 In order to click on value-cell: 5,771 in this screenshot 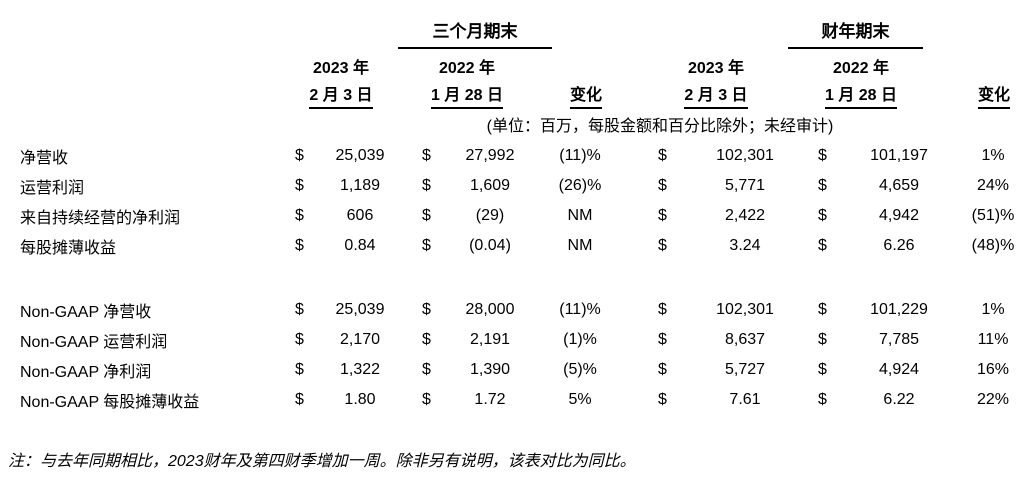, I will do `click(745, 185)`.